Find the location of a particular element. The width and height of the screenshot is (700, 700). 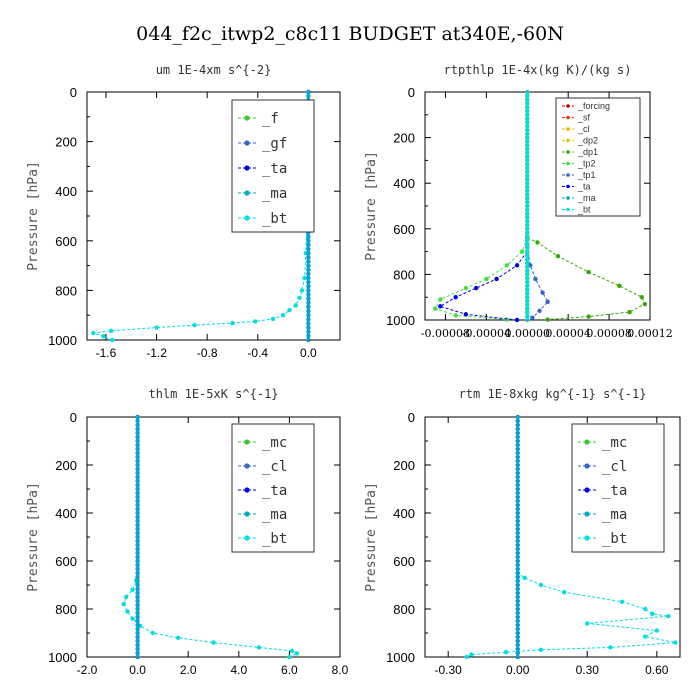

legend-label: _mc is located at coordinates (614, 443).